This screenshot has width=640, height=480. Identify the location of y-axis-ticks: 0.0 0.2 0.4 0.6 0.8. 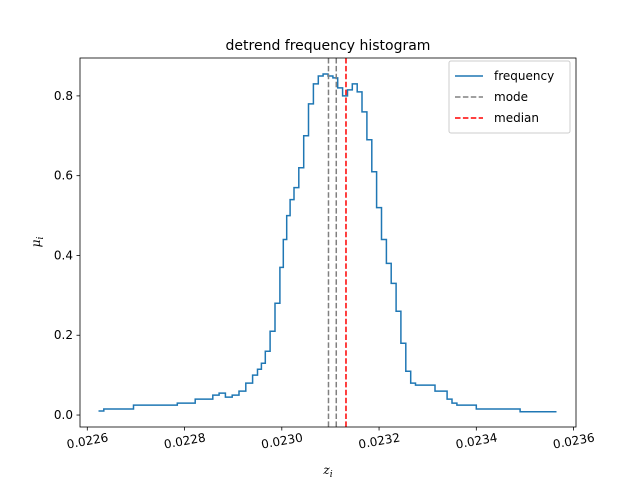
(67, 255).